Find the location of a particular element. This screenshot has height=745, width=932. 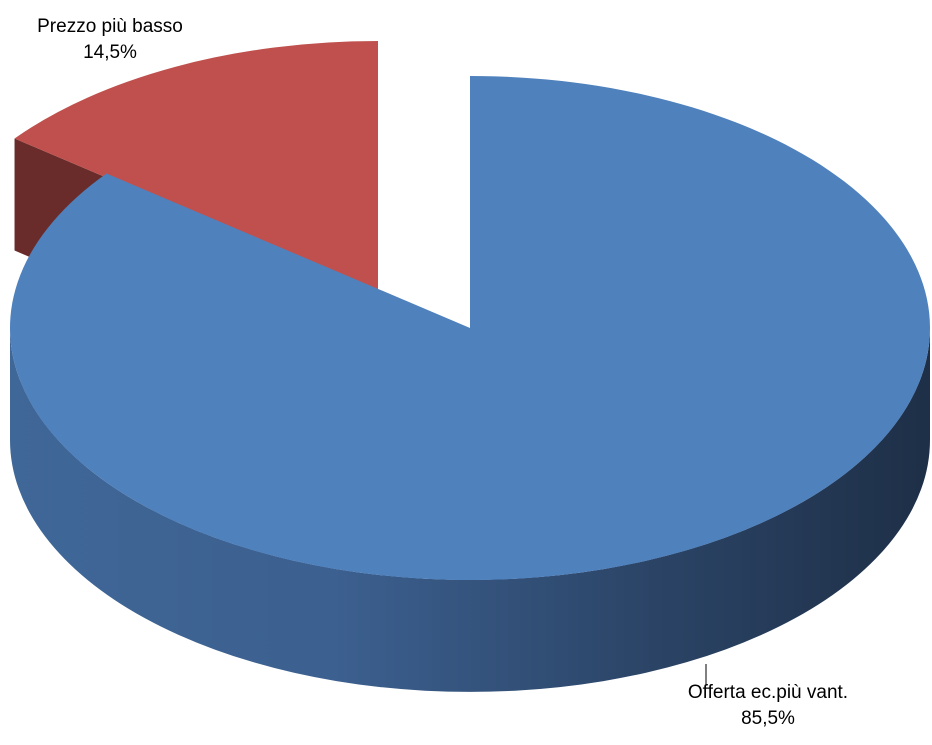

slice-top-prezzo is located at coordinates (196, 166).